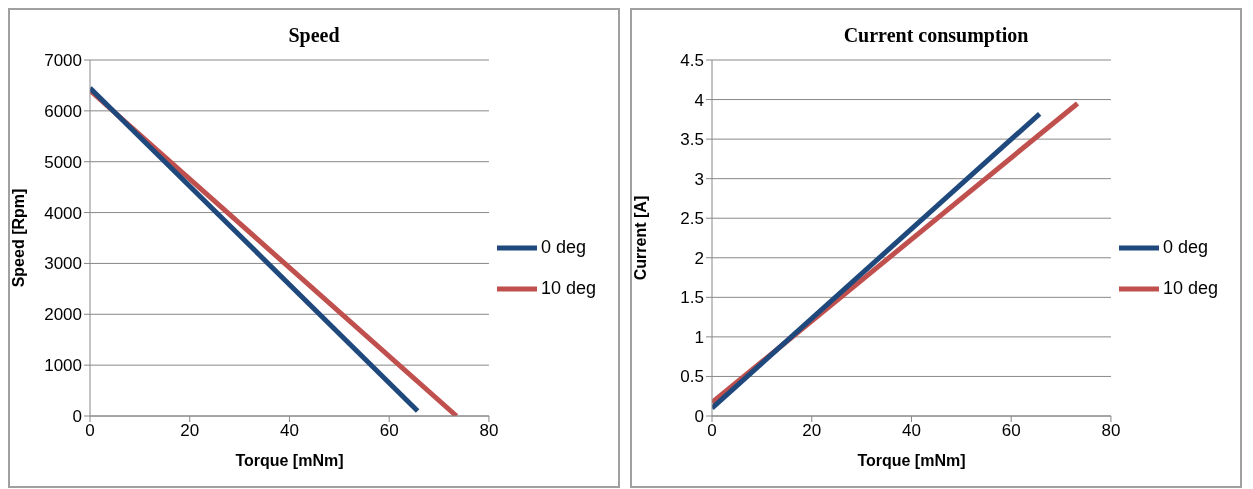  Describe the element at coordinates (63, 111) in the screenshot. I see `y-tick-label: 6000` at that location.